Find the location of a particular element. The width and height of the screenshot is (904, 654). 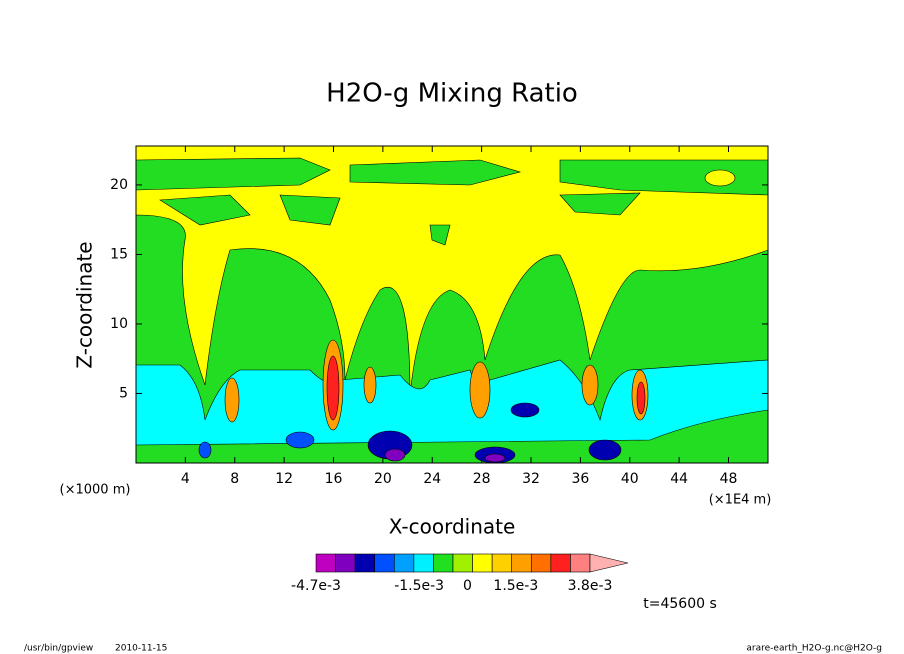

x-units: (×1E4 m) is located at coordinates (740, 500).